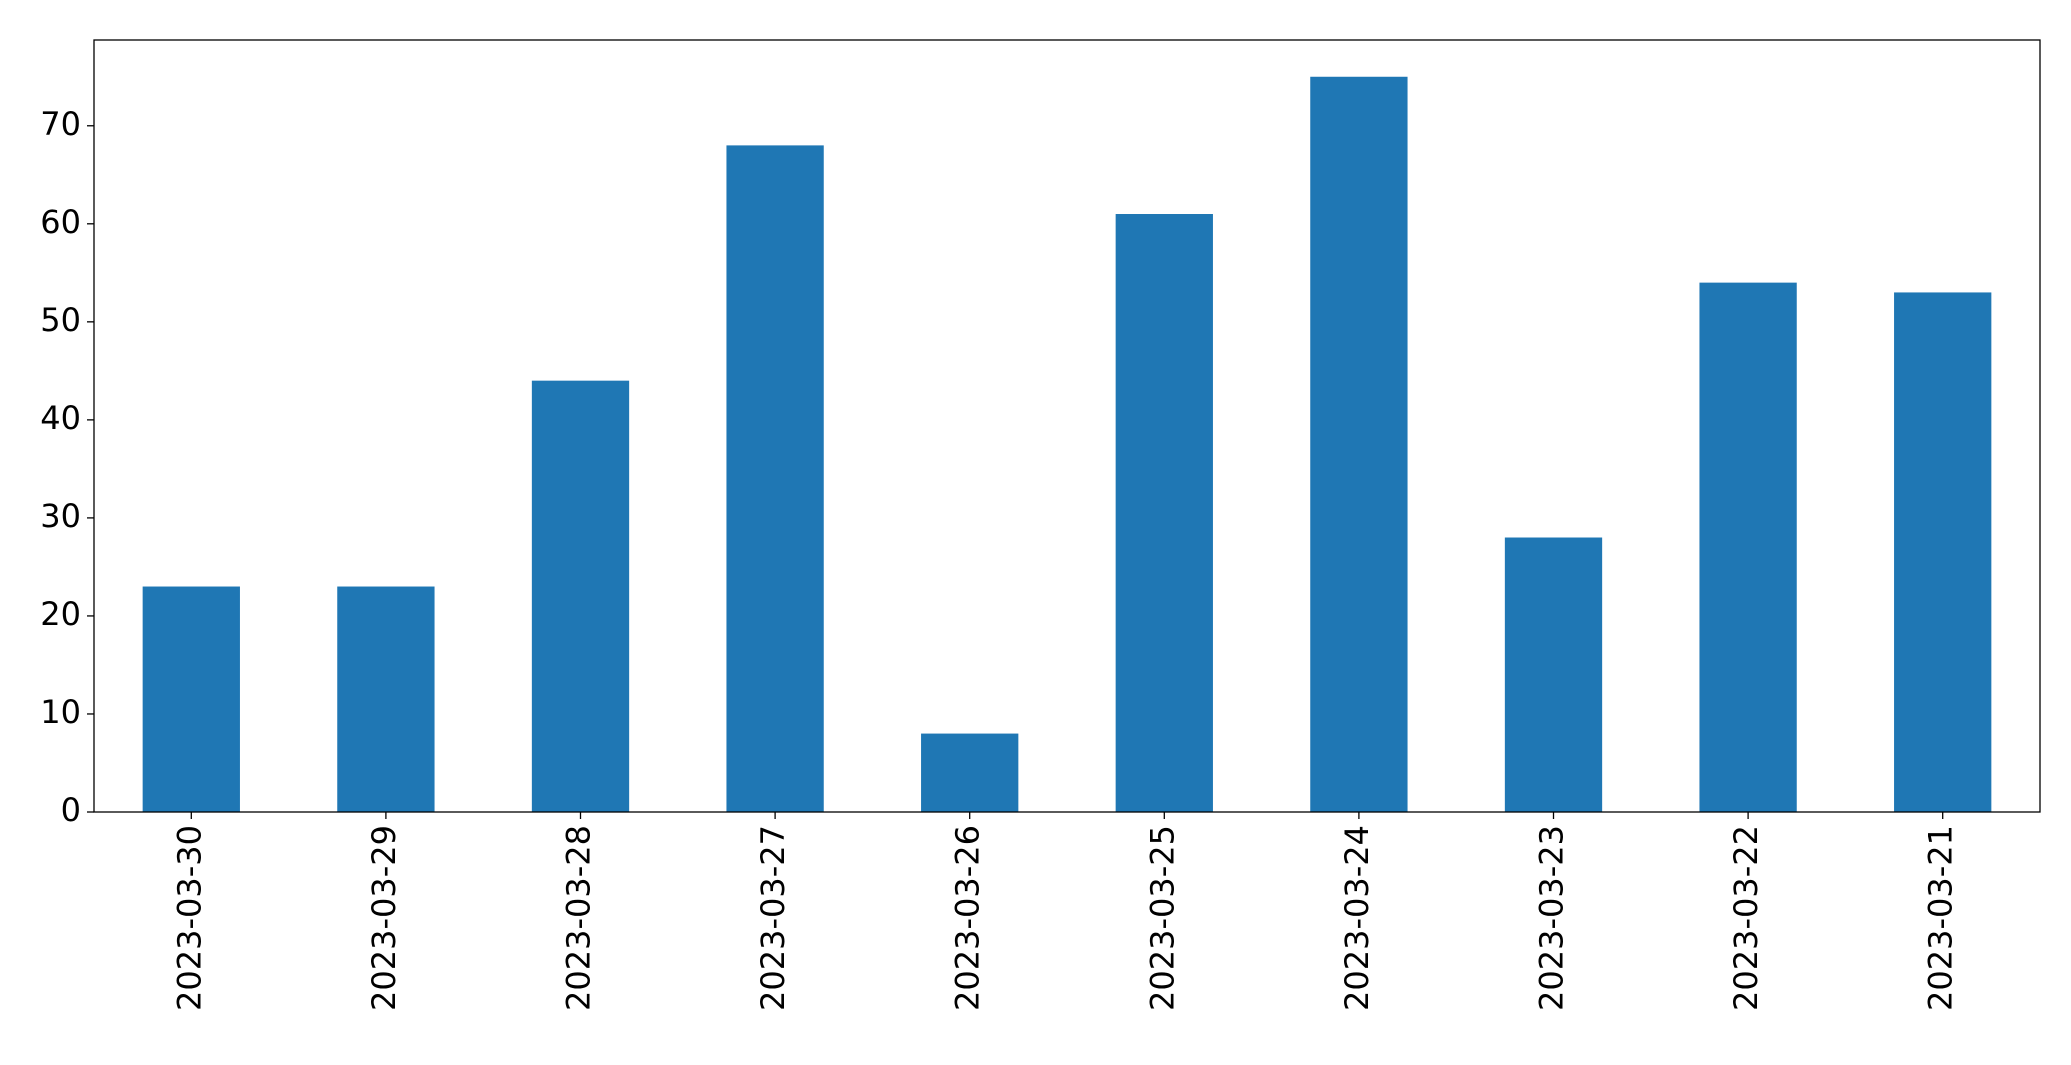 This screenshot has width=2071, height=1065. I want to click on x-tick-label: 2023-03-24, so click(1357, 918).